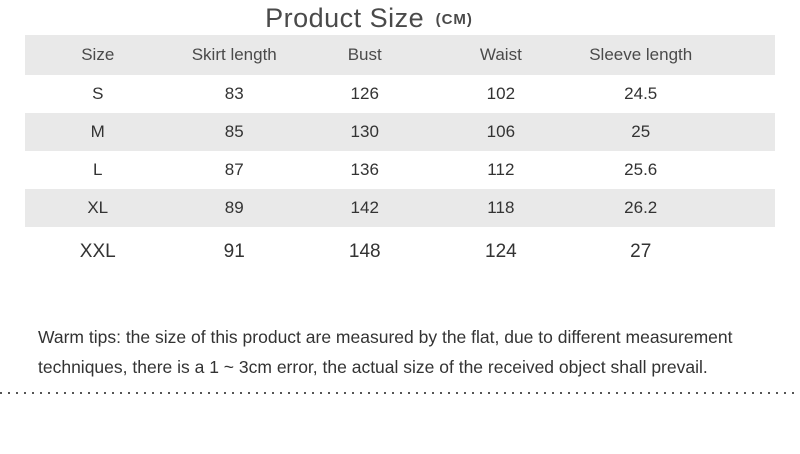 The width and height of the screenshot is (800, 454). What do you see at coordinates (641, 251) in the screenshot?
I see `sleeve-length-cell: 27` at bounding box center [641, 251].